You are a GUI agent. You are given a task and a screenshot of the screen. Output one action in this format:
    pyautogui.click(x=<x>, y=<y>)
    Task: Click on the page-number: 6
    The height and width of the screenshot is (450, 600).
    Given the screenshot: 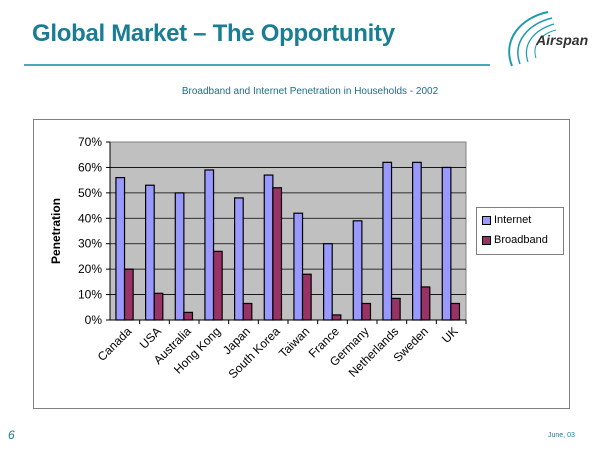 What is the action you would take?
    pyautogui.click(x=11, y=435)
    